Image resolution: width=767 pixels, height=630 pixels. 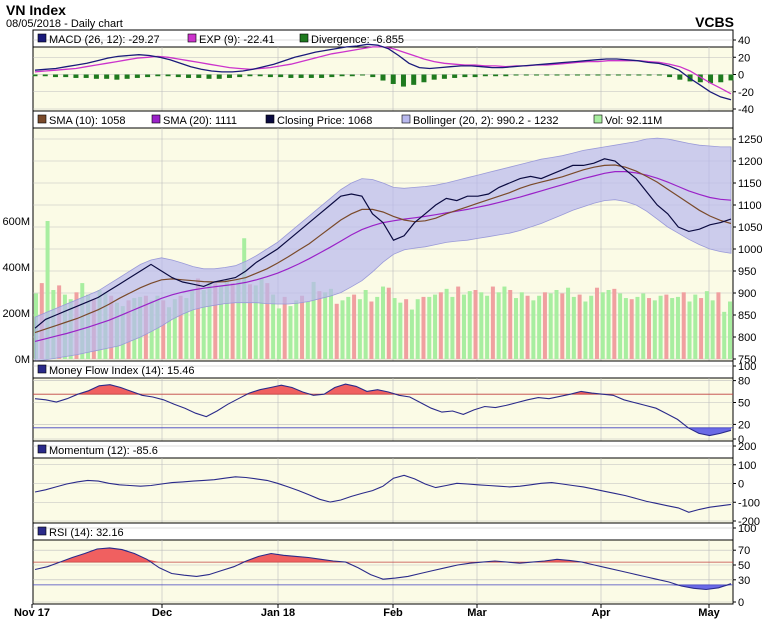 I want to click on y-tick-label: 200, so click(x=747, y=447).